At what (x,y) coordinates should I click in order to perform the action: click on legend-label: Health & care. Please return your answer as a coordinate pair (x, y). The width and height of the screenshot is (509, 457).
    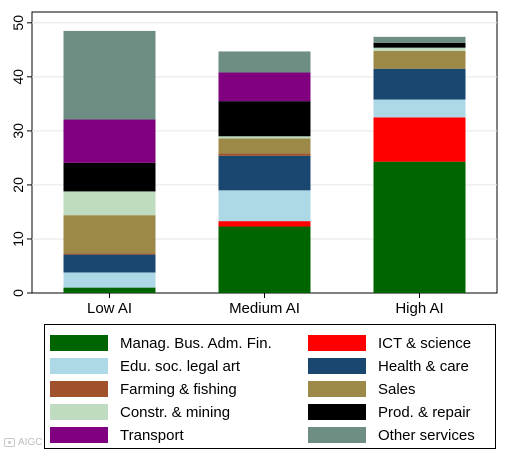
    Looking at the image, I should click on (423, 366).